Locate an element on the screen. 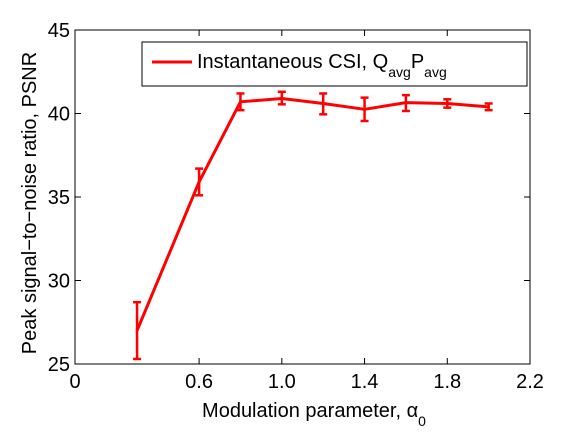  x-tick-label: 1.0 is located at coordinates (282, 382).